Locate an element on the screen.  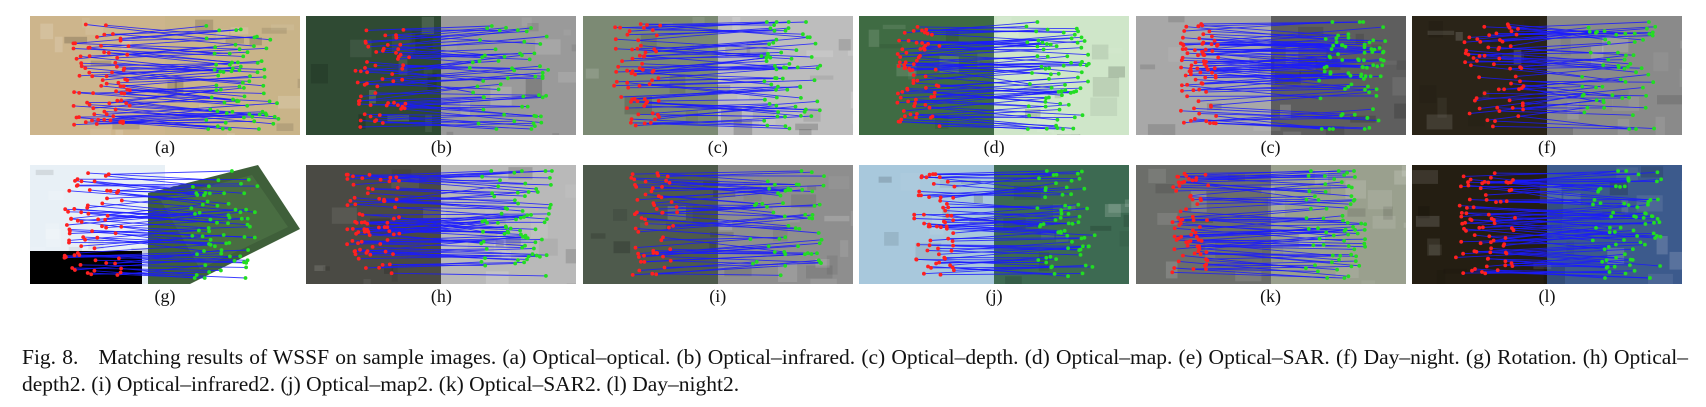
match-image-optical-sar2 is located at coordinates (1270, 224).